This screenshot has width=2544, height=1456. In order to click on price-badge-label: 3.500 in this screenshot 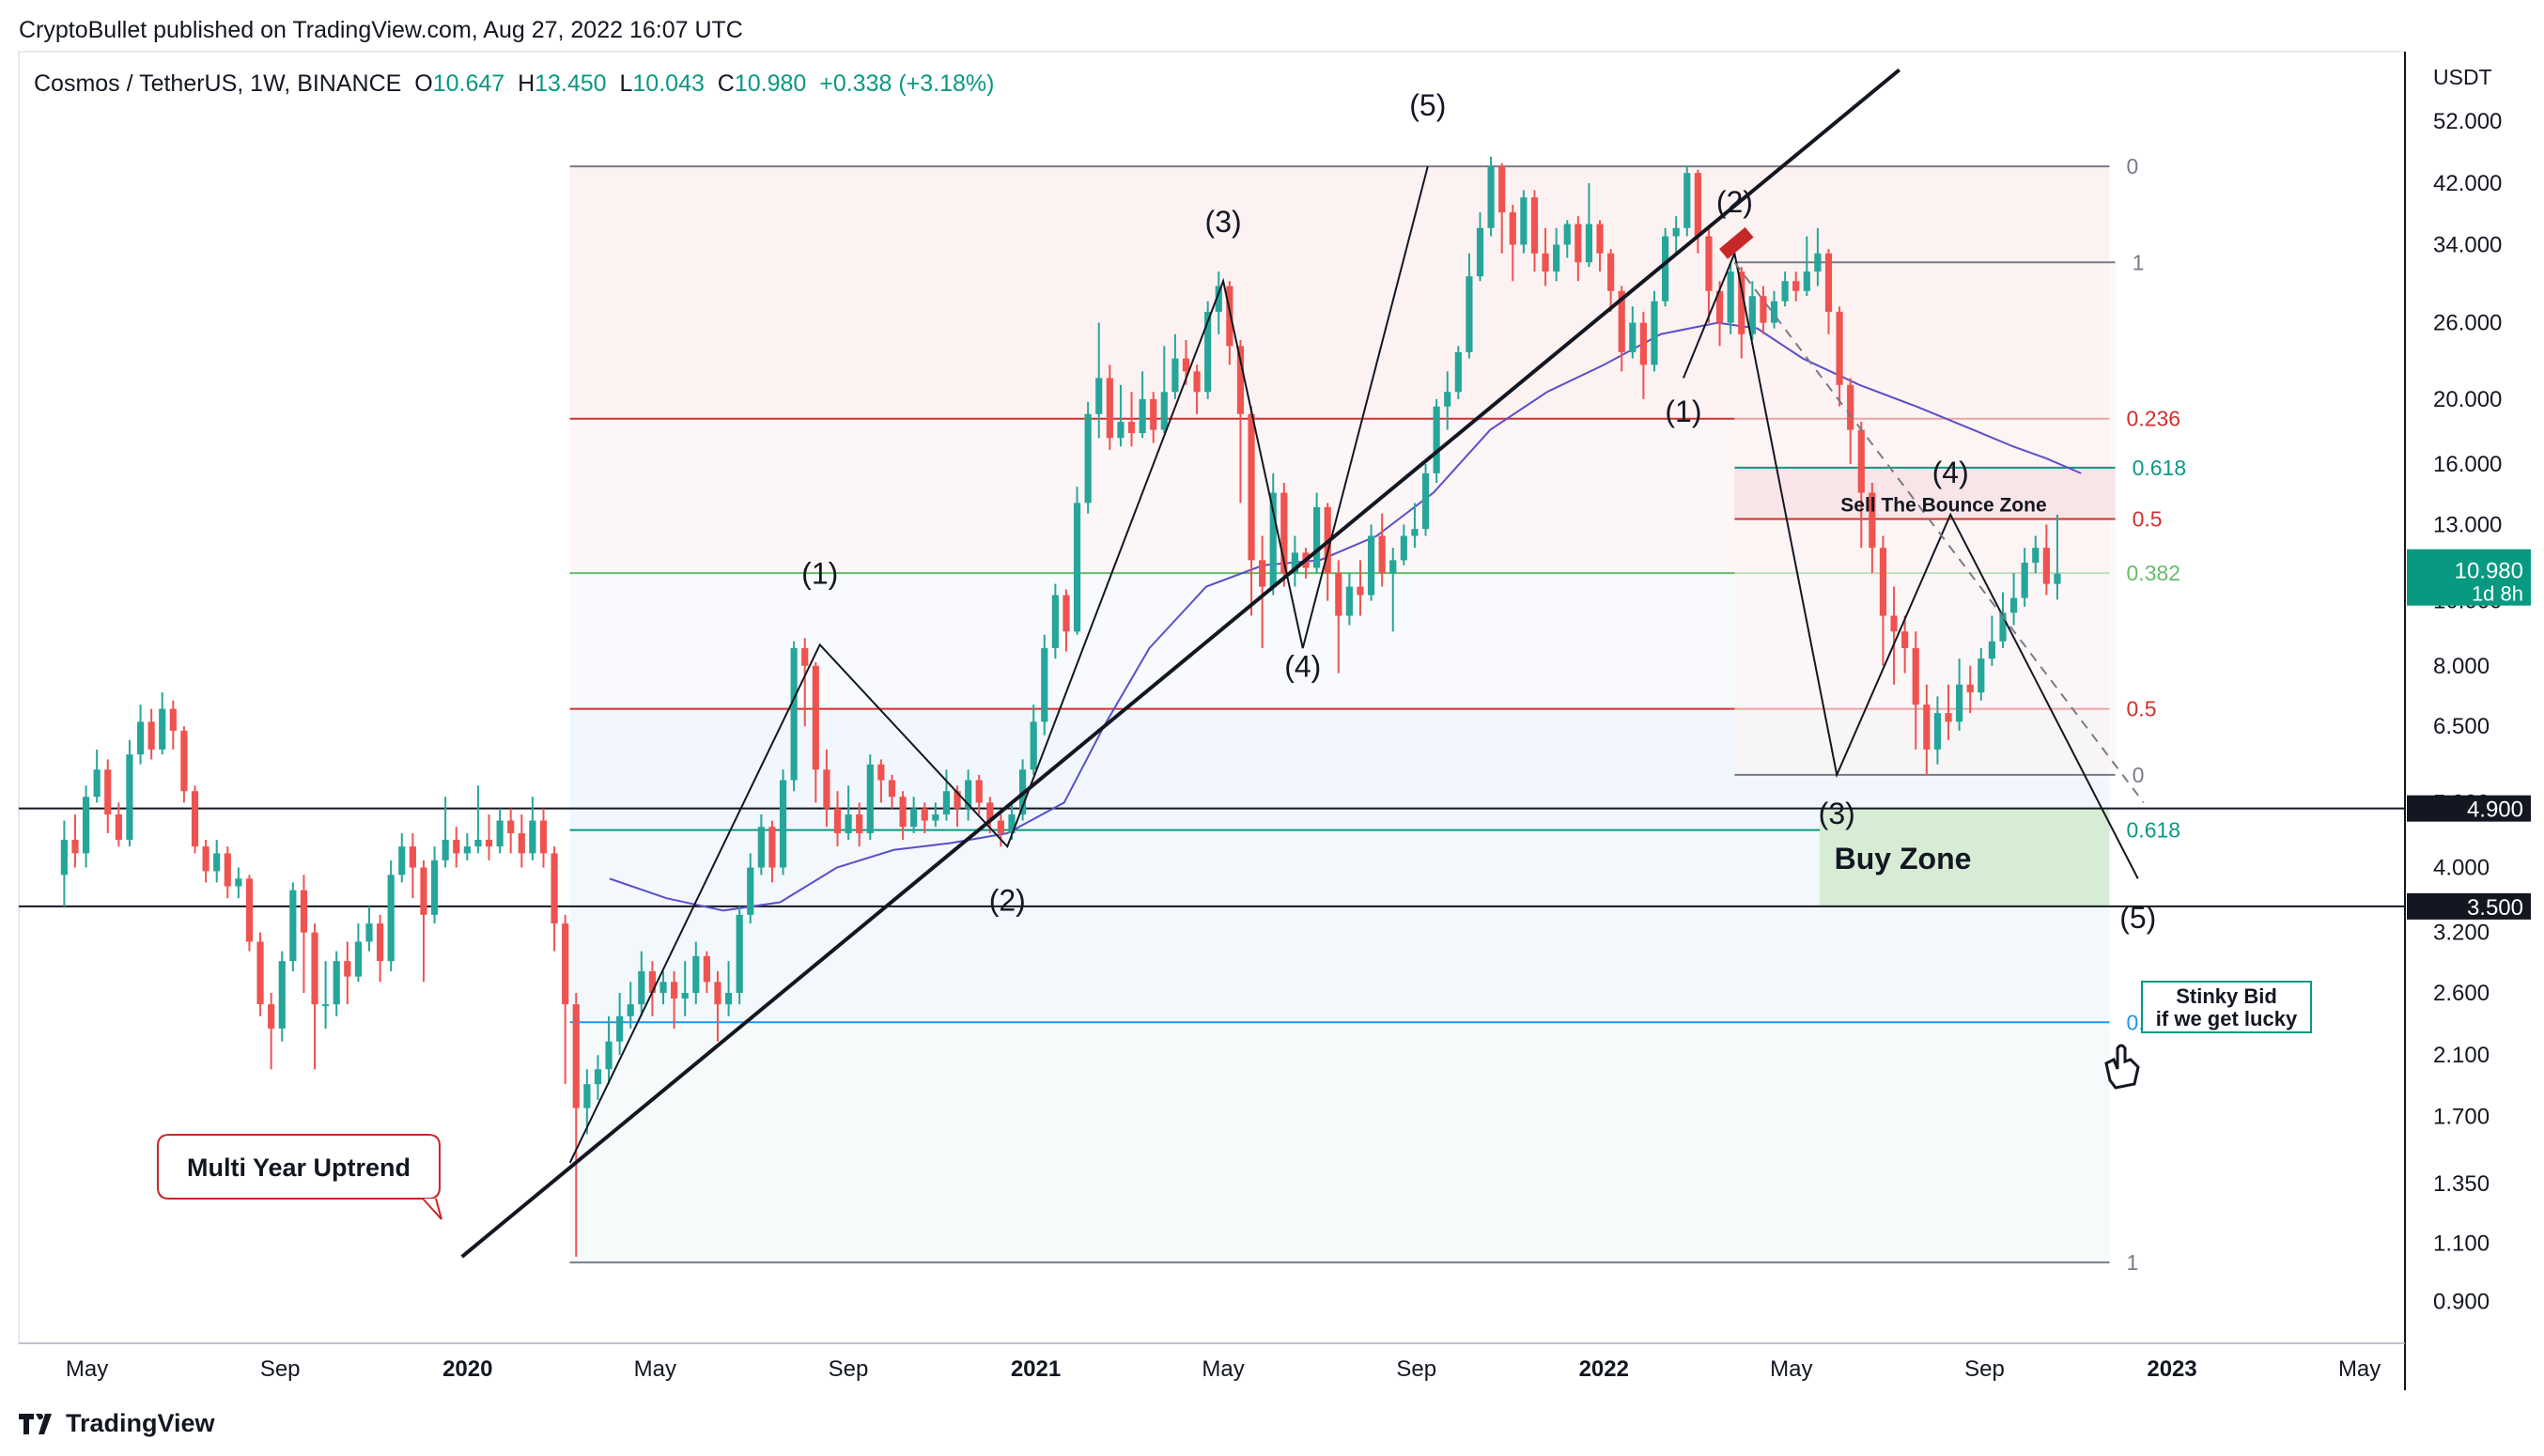, I will do `click(2495, 908)`.